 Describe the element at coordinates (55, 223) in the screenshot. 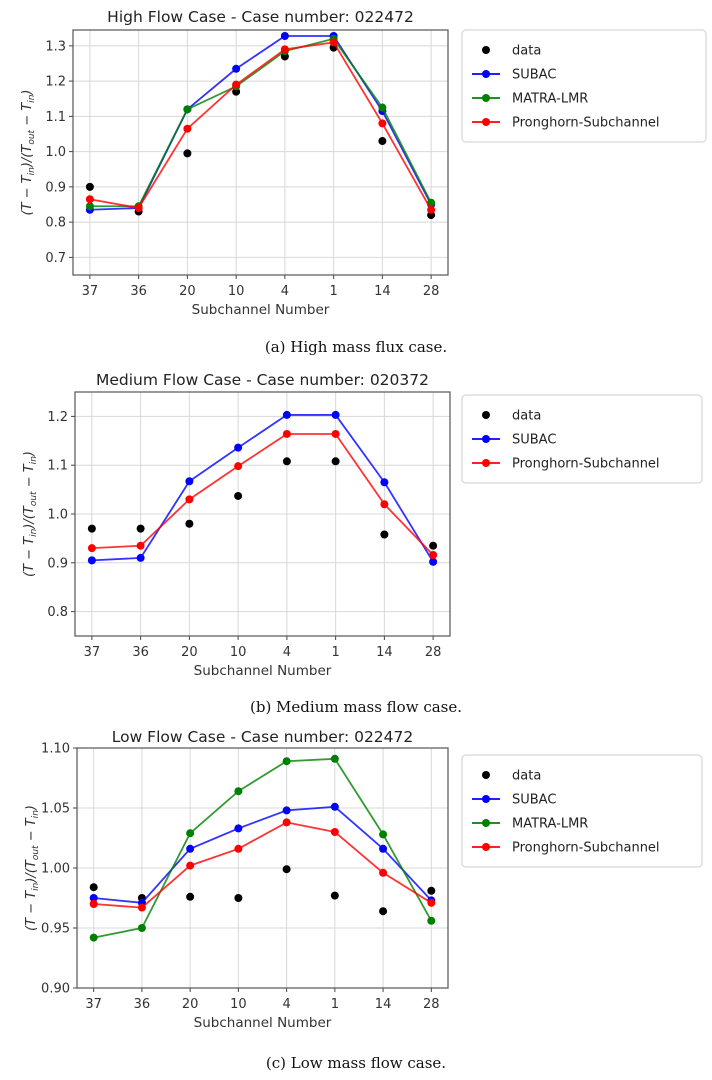

I see `y-tick-label: 0.8` at that location.